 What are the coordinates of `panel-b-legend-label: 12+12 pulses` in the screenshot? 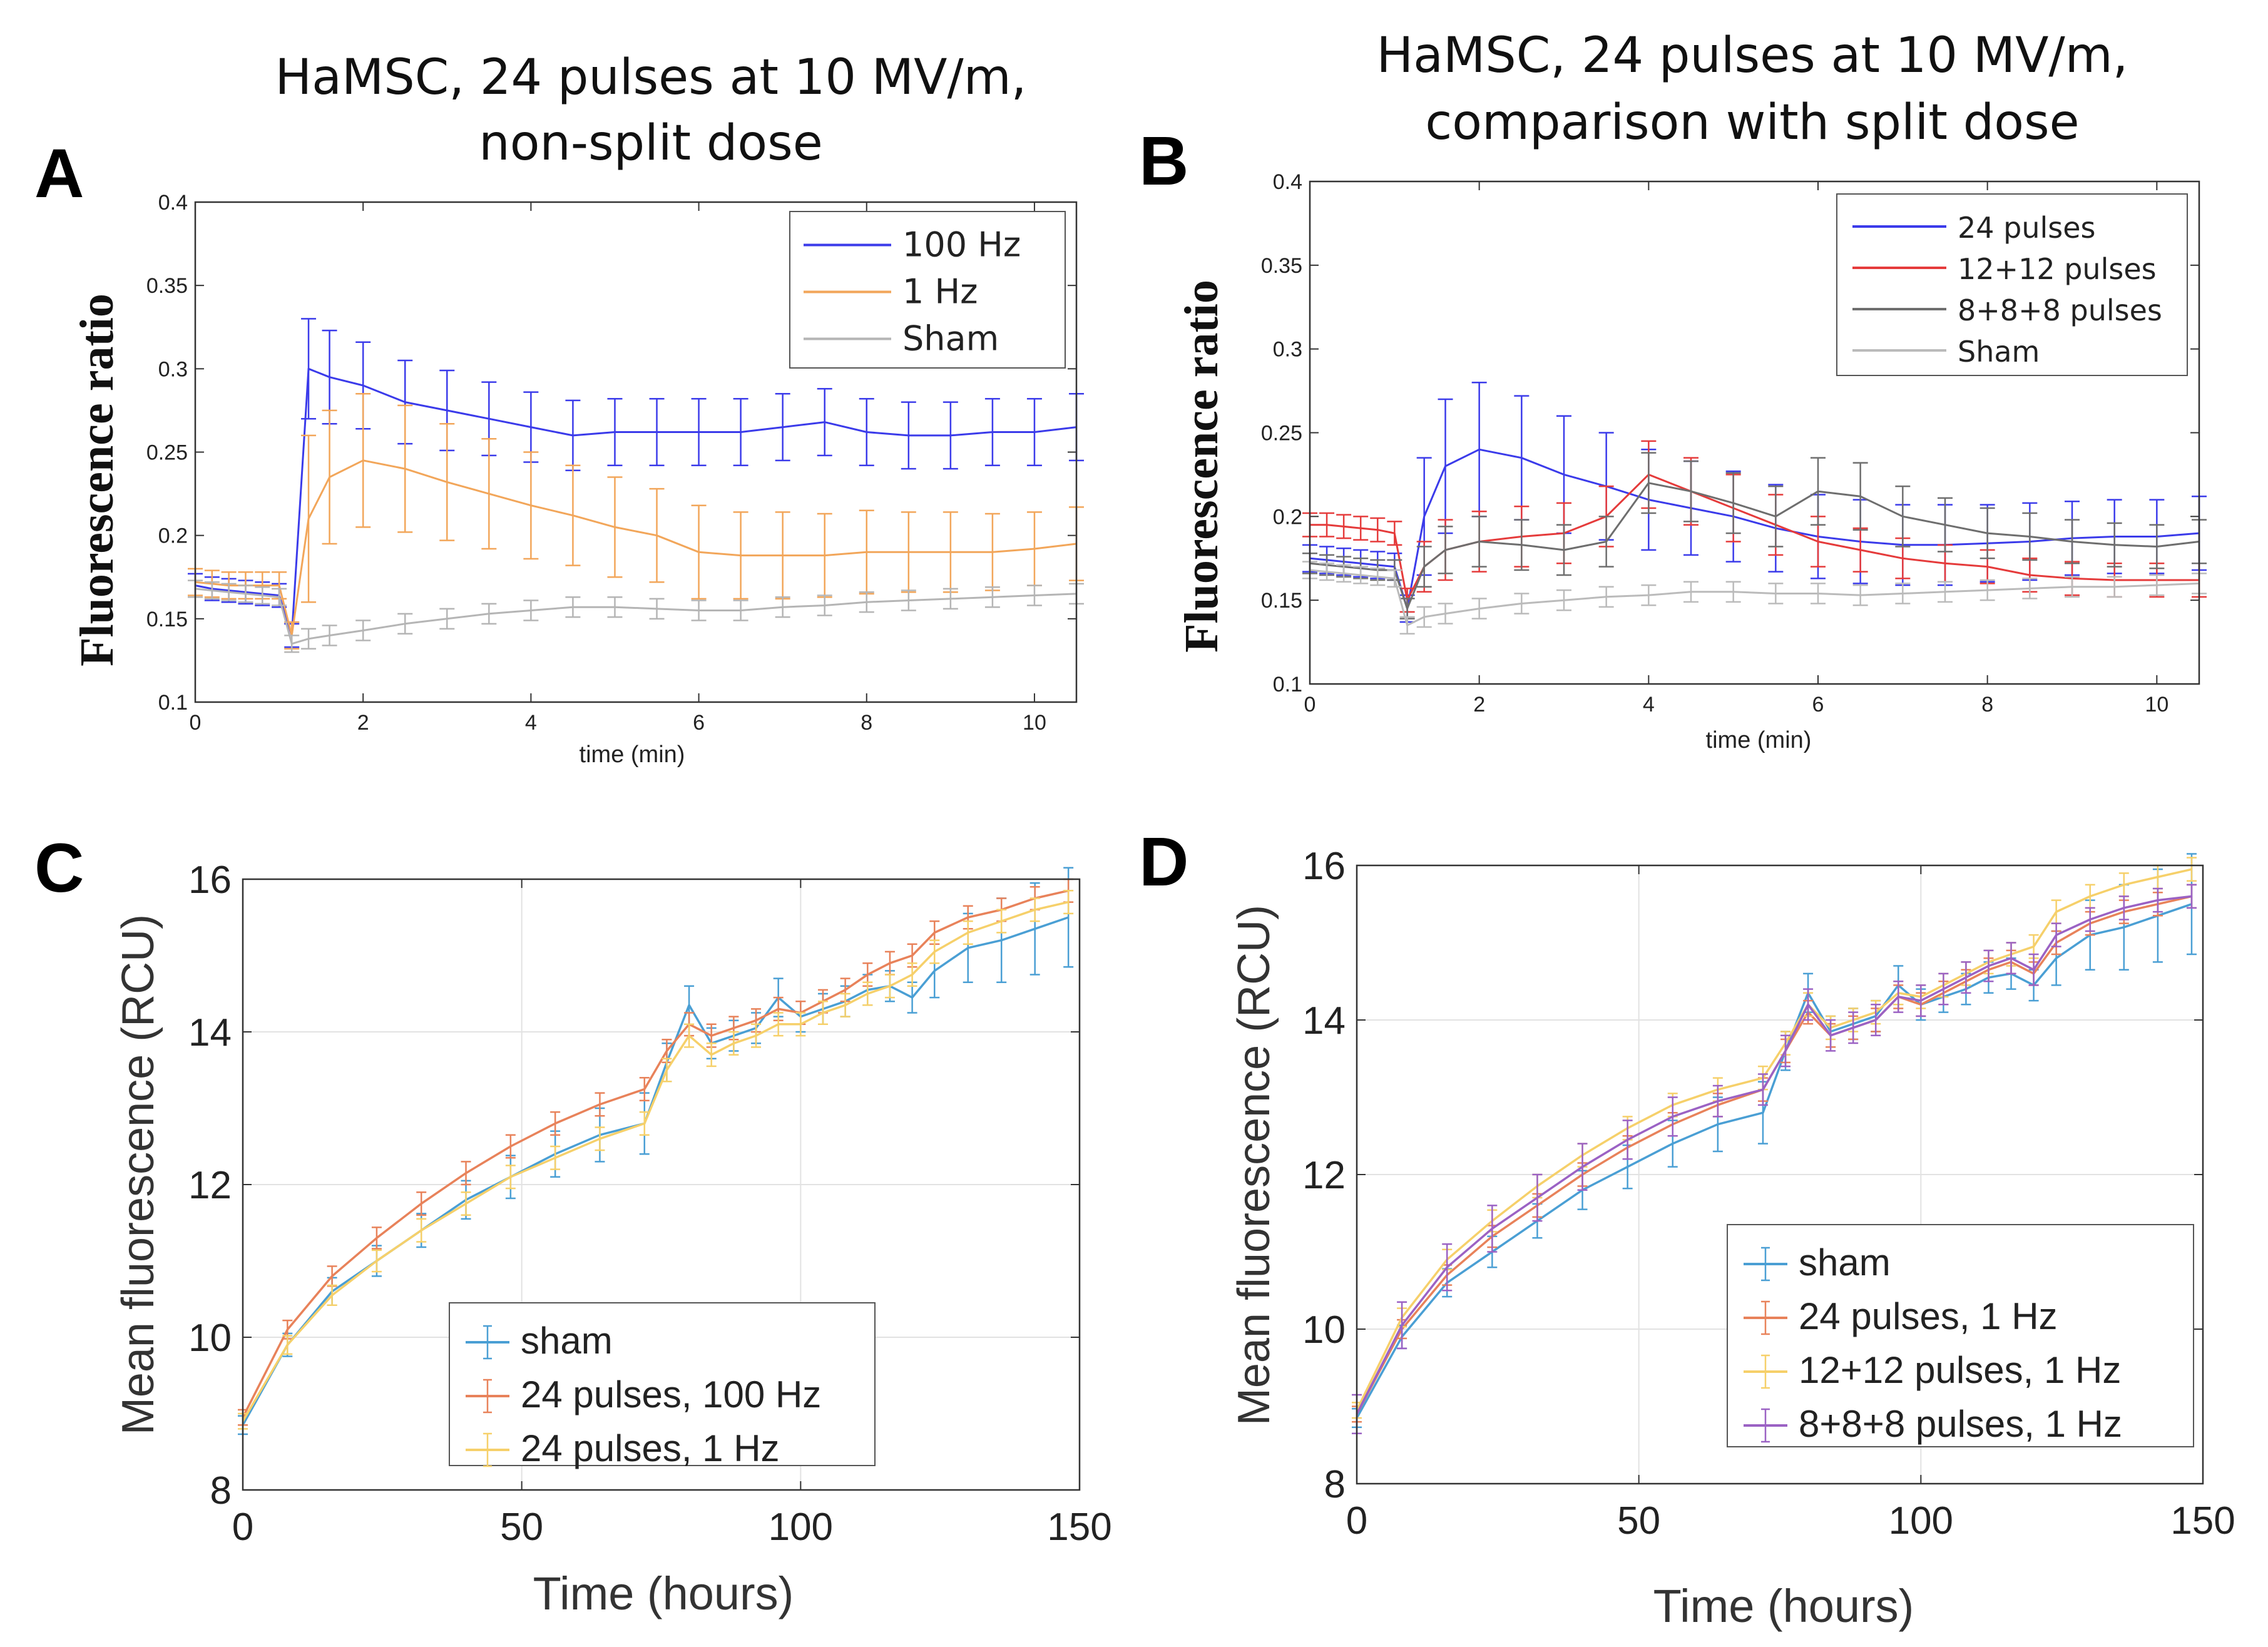 It's located at (2057, 269).